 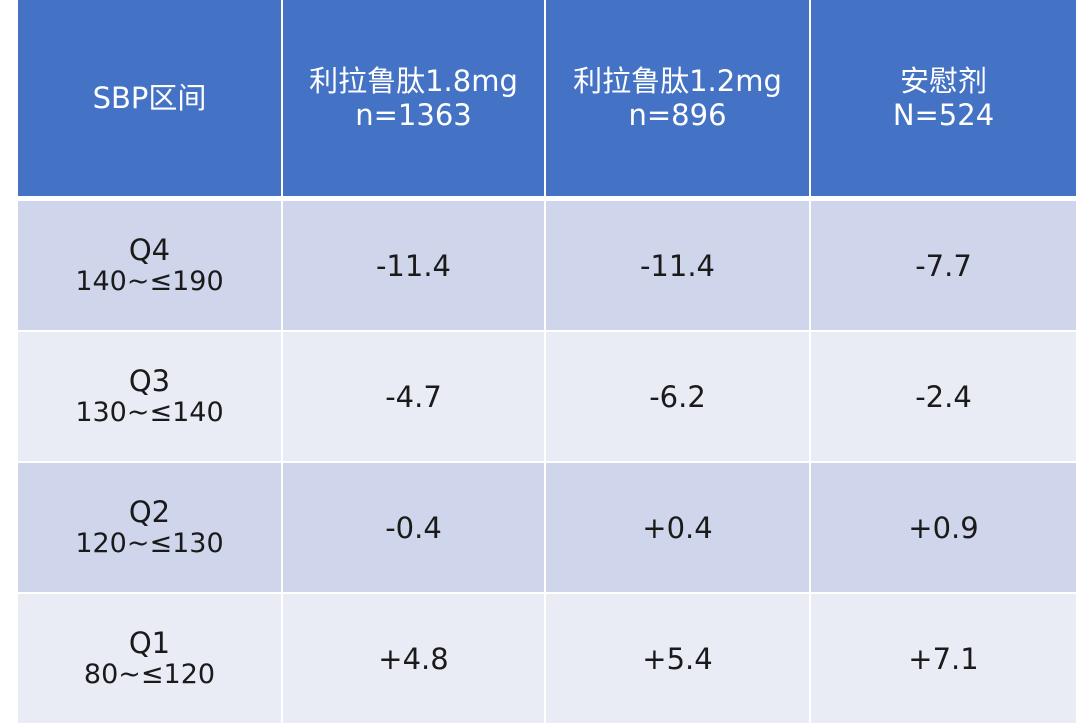 What do you see at coordinates (677, 527) in the screenshot?
I see `liraglutide-1-2mg-value: +0.4` at bounding box center [677, 527].